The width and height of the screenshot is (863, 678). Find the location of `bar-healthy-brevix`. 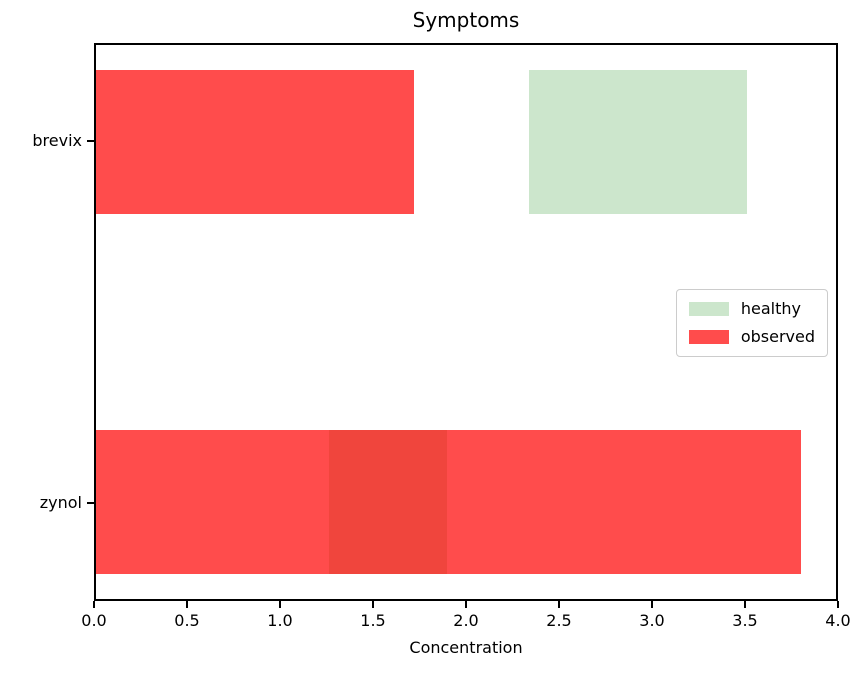

bar-healthy-brevix is located at coordinates (638, 142).